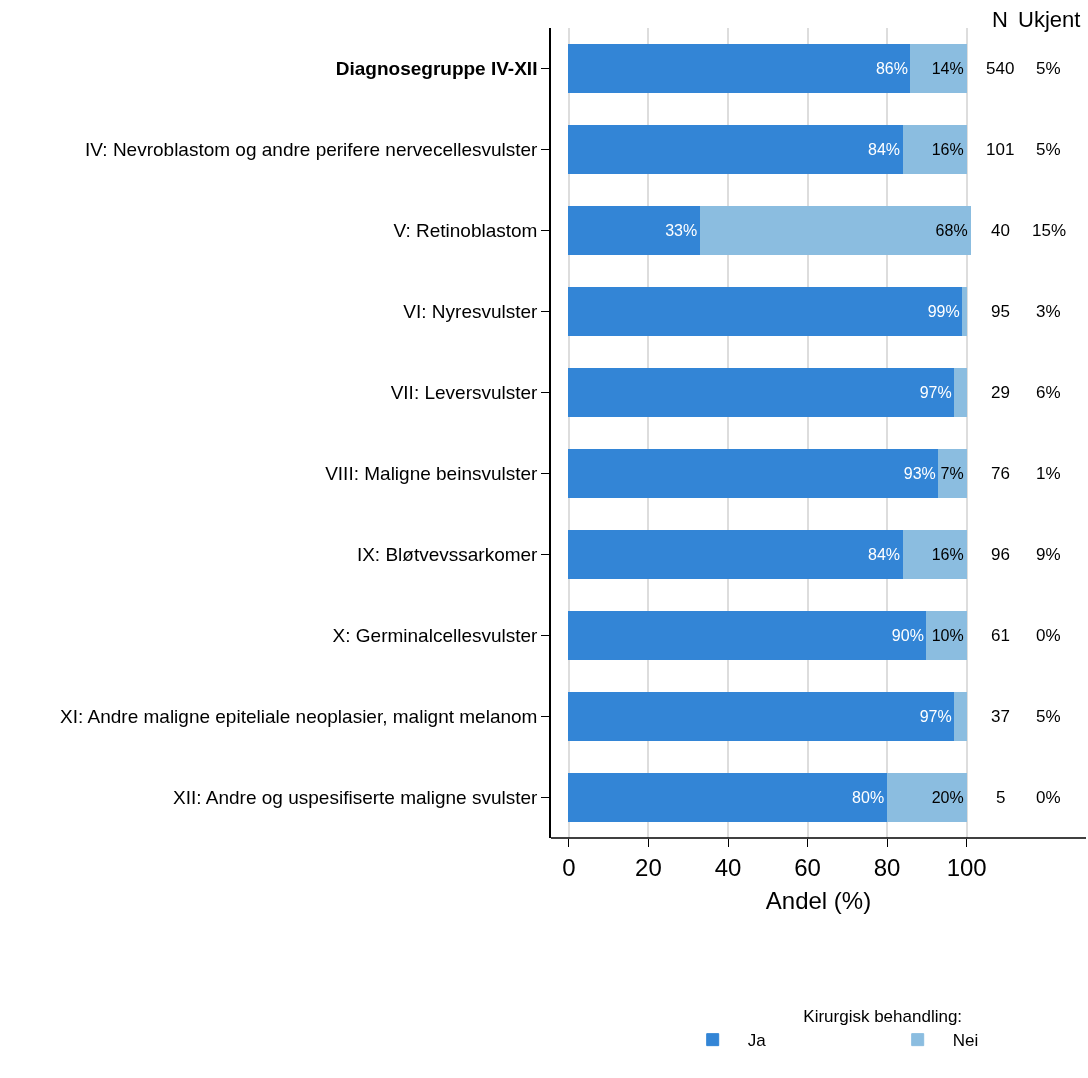  Describe the element at coordinates (356, 798) in the screenshot. I see `y-tick-label: XII: Andre og uspesifiserte maligne svulster` at that location.